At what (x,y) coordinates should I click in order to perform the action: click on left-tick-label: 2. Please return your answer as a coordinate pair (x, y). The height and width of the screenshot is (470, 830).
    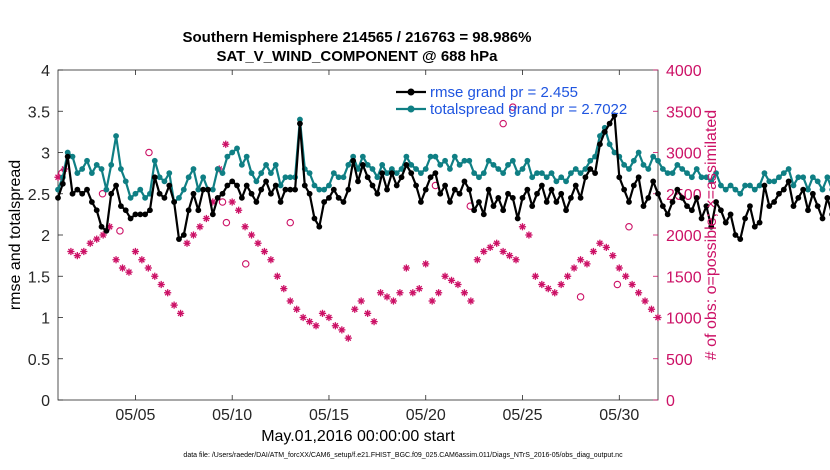
    Looking at the image, I should click on (45, 236).